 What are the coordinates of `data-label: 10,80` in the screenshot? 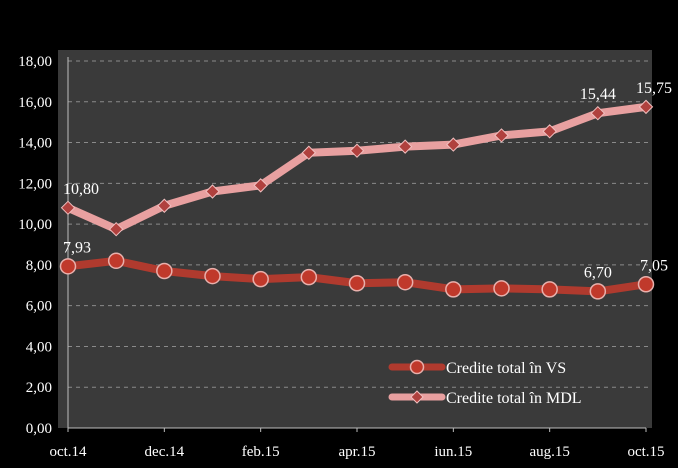 It's located at (81, 189).